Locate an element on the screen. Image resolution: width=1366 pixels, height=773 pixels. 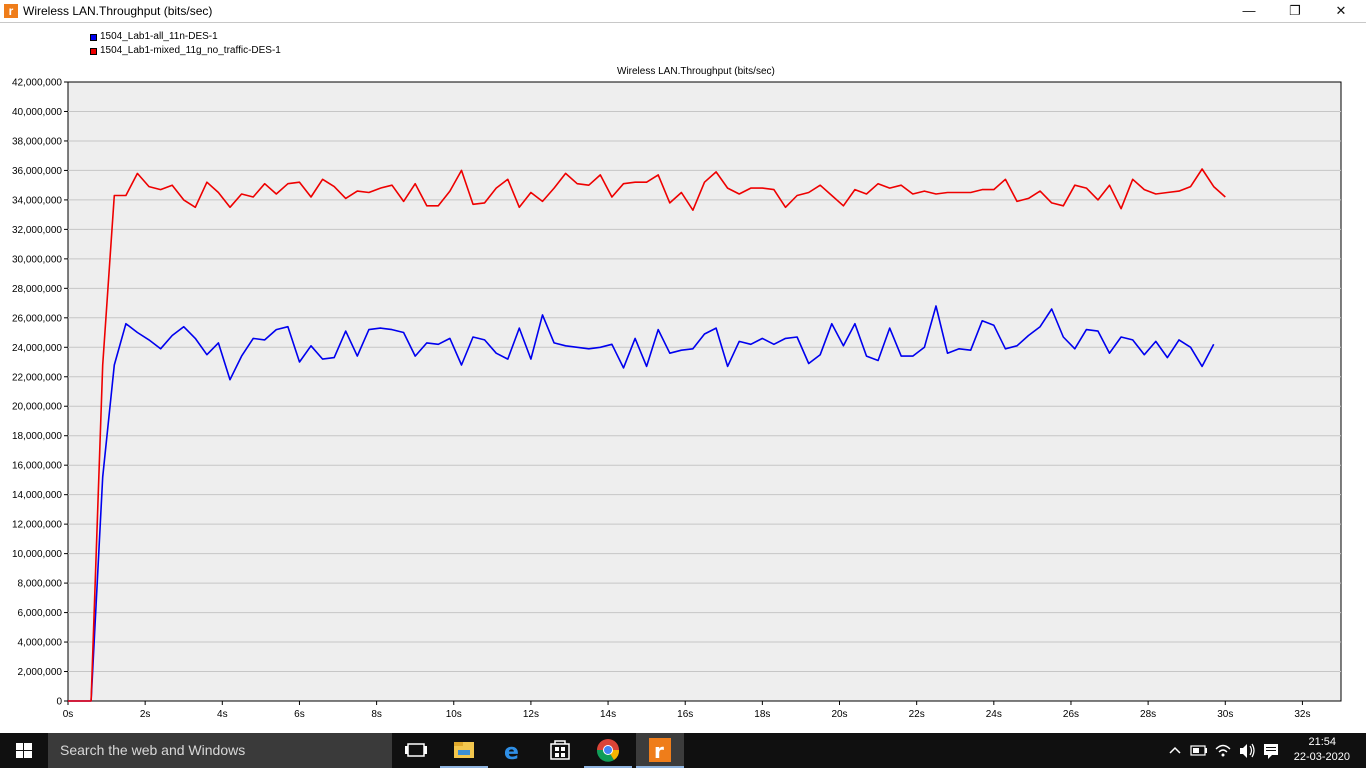
y-tick-label: 4,000,000 is located at coordinates (40, 643).